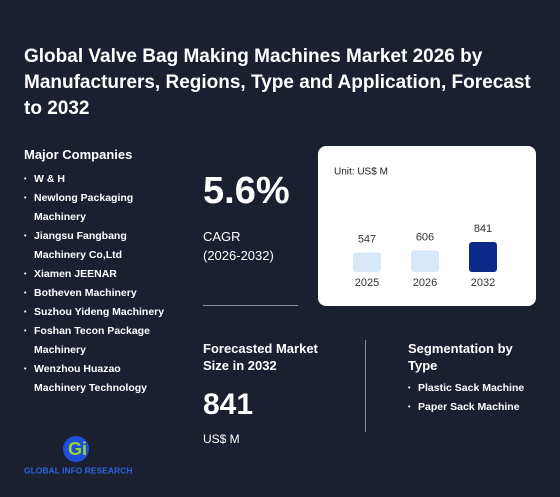 Image resolution: width=560 pixels, height=497 pixels. I want to click on x-tick-label: 2026, so click(425, 283).